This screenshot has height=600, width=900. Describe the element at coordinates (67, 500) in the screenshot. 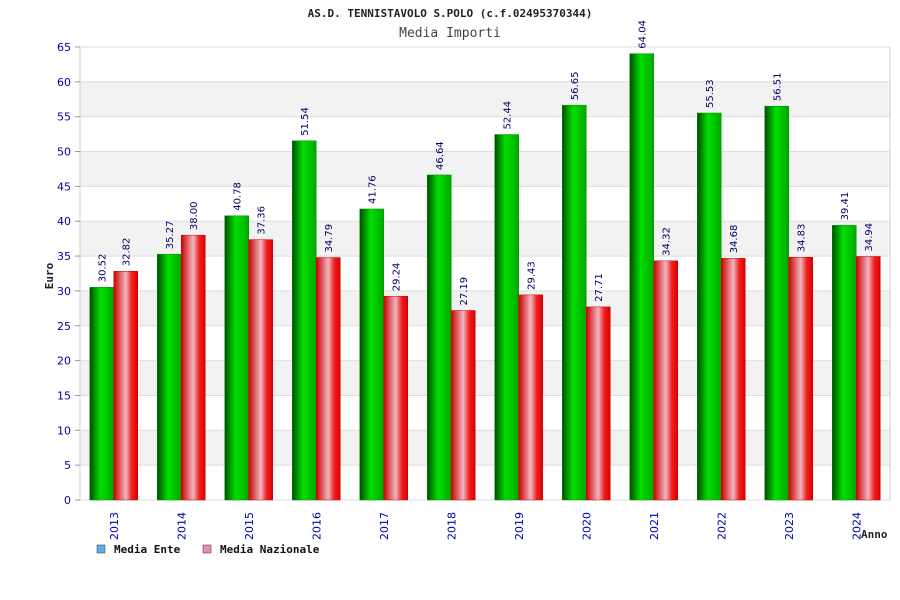

I see `y-tick-label: 0` at that location.